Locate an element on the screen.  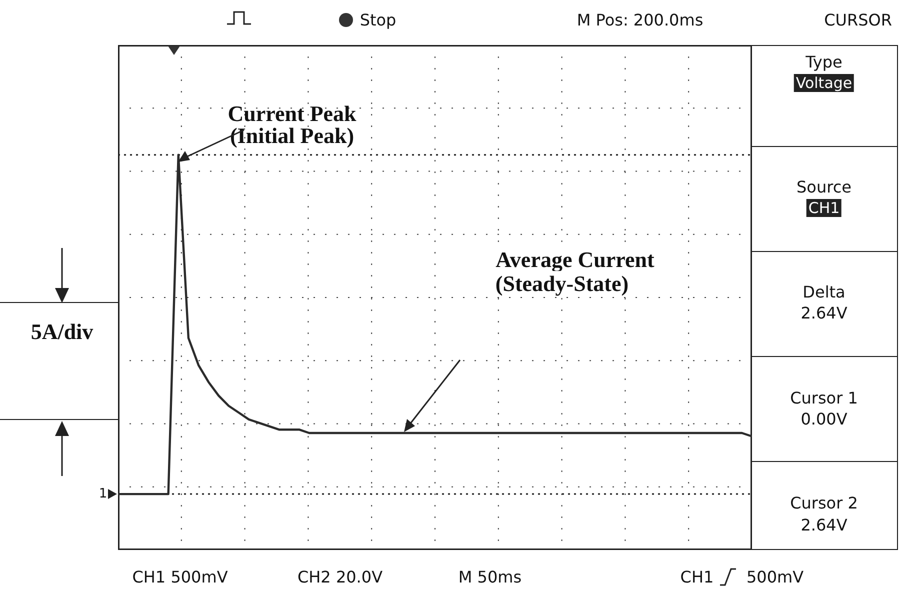
text: Delta is located at coordinates (824, 292).